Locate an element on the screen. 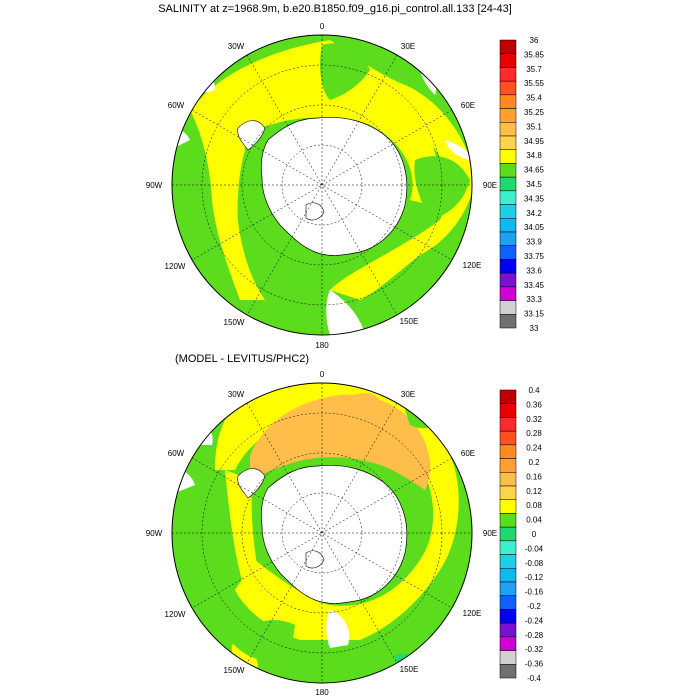 The image size is (700, 700). colorbar-label: -0.4 is located at coordinates (534, 678).